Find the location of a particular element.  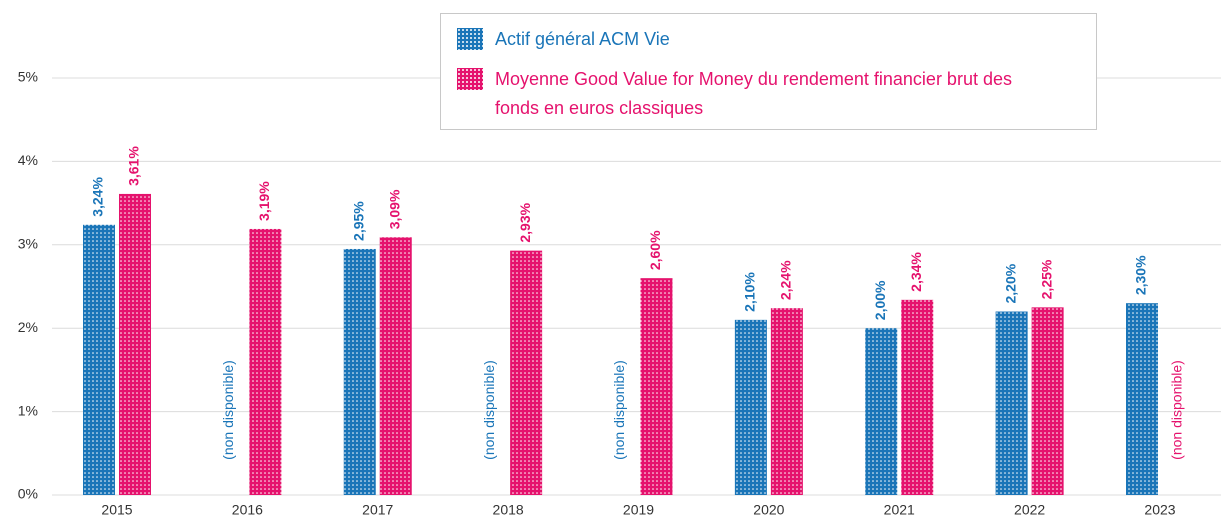

value-label: 2,10% is located at coordinates (750, 292).